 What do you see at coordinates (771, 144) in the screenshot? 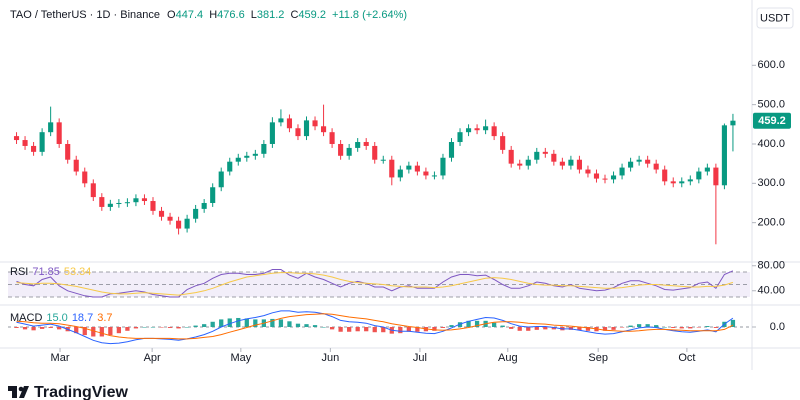
I see `y-tick-label: 400.0` at bounding box center [771, 144].